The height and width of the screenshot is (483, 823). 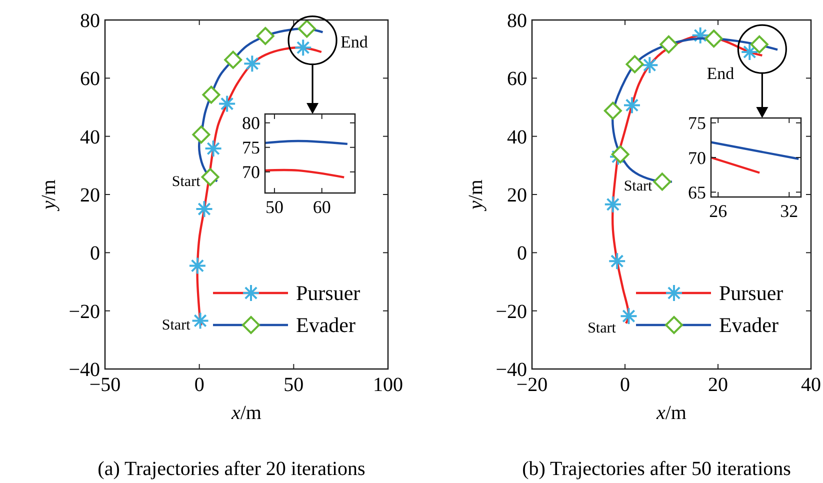 What do you see at coordinates (718, 385) in the screenshot?
I see `x-tick-label: 20` at bounding box center [718, 385].